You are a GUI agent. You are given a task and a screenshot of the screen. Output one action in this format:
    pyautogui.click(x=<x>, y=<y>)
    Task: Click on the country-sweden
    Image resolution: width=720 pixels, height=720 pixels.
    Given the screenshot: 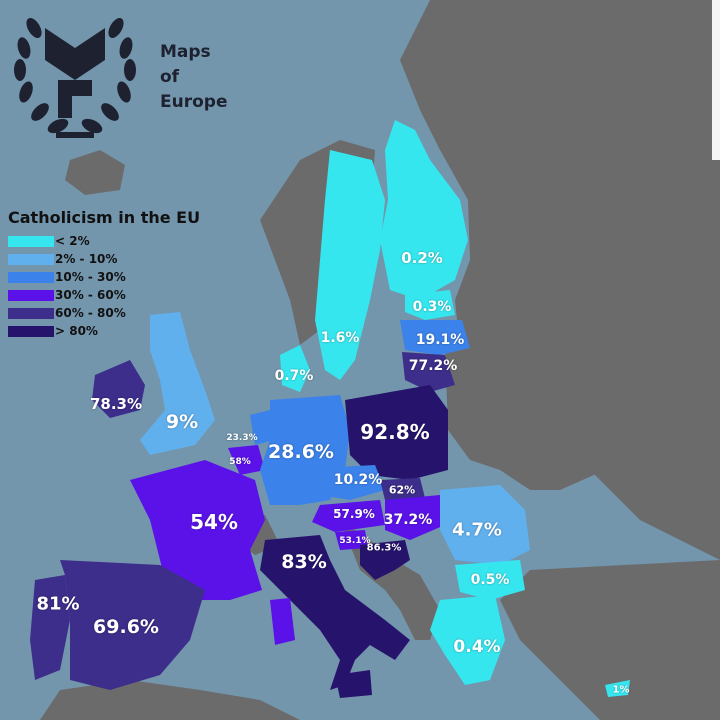 What is the action you would take?
    pyautogui.click(x=350, y=265)
    